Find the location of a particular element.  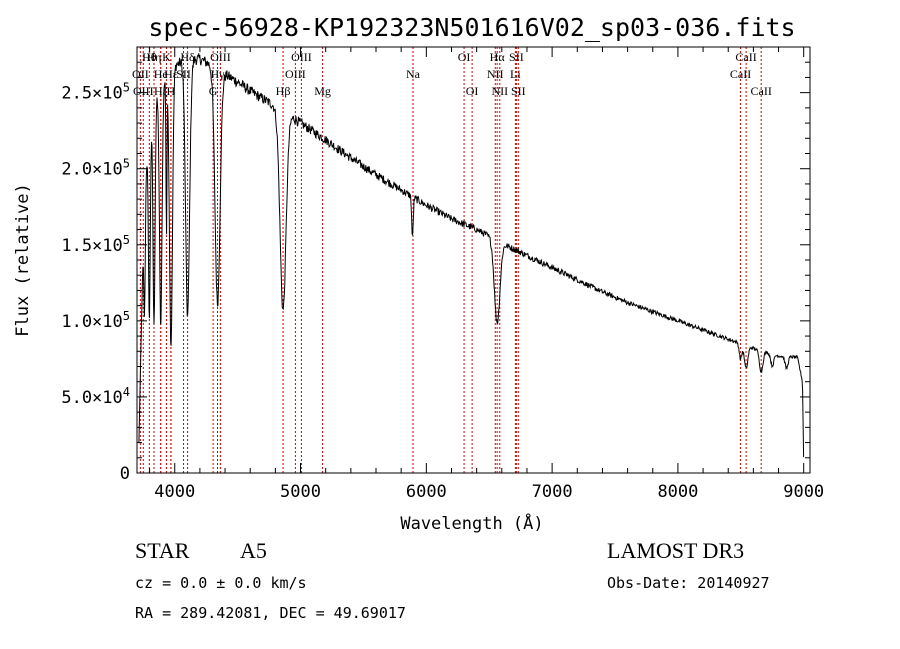

line-label: Hα is located at coordinates (498, 57).